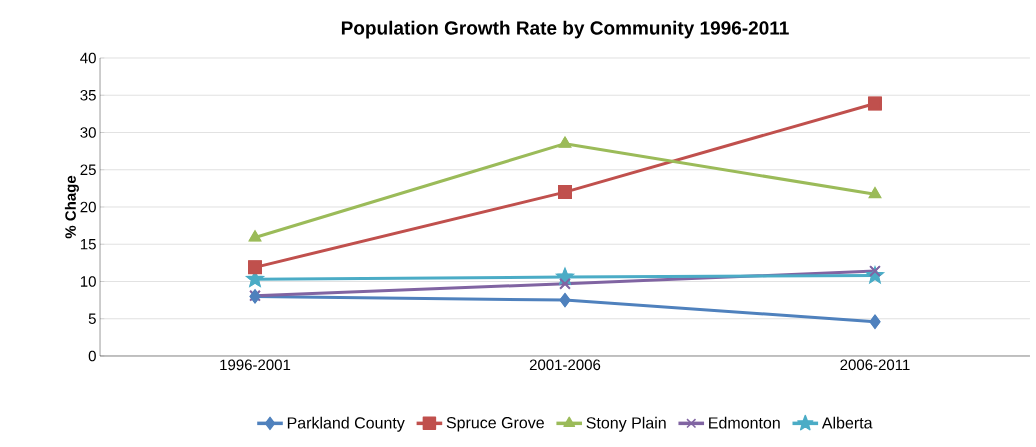 This screenshot has width=1036, height=447. What do you see at coordinates (744, 422) in the screenshot?
I see `legend-label: Edmonton` at bounding box center [744, 422].